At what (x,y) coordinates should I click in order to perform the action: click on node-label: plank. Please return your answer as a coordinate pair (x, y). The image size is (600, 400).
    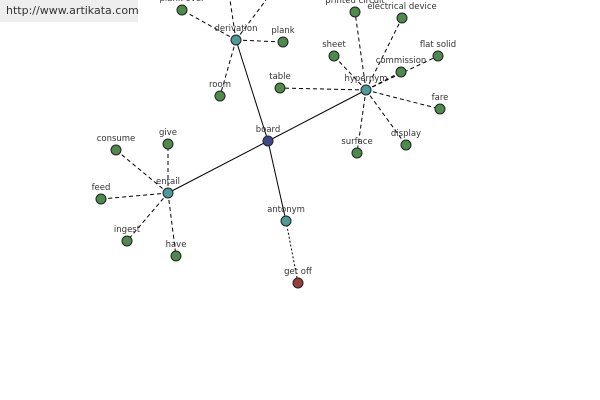
    Looking at the image, I should click on (282, 31).